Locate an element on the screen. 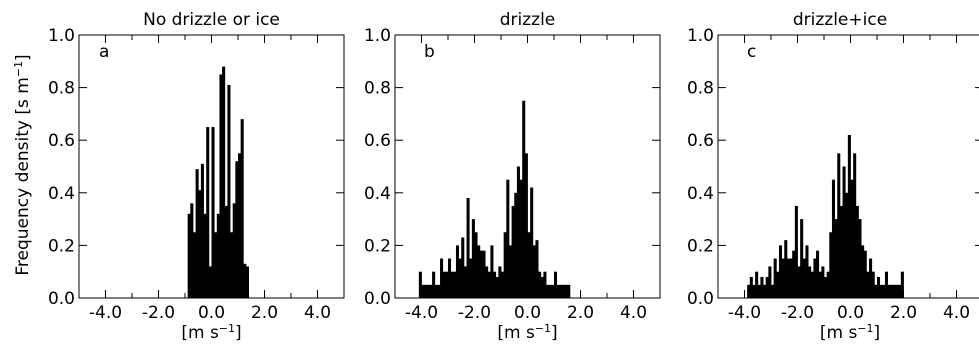 This screenshot has width=979, height=345. panel-c-y-tick-label: 0.6 is located at coordinates (700, 141).